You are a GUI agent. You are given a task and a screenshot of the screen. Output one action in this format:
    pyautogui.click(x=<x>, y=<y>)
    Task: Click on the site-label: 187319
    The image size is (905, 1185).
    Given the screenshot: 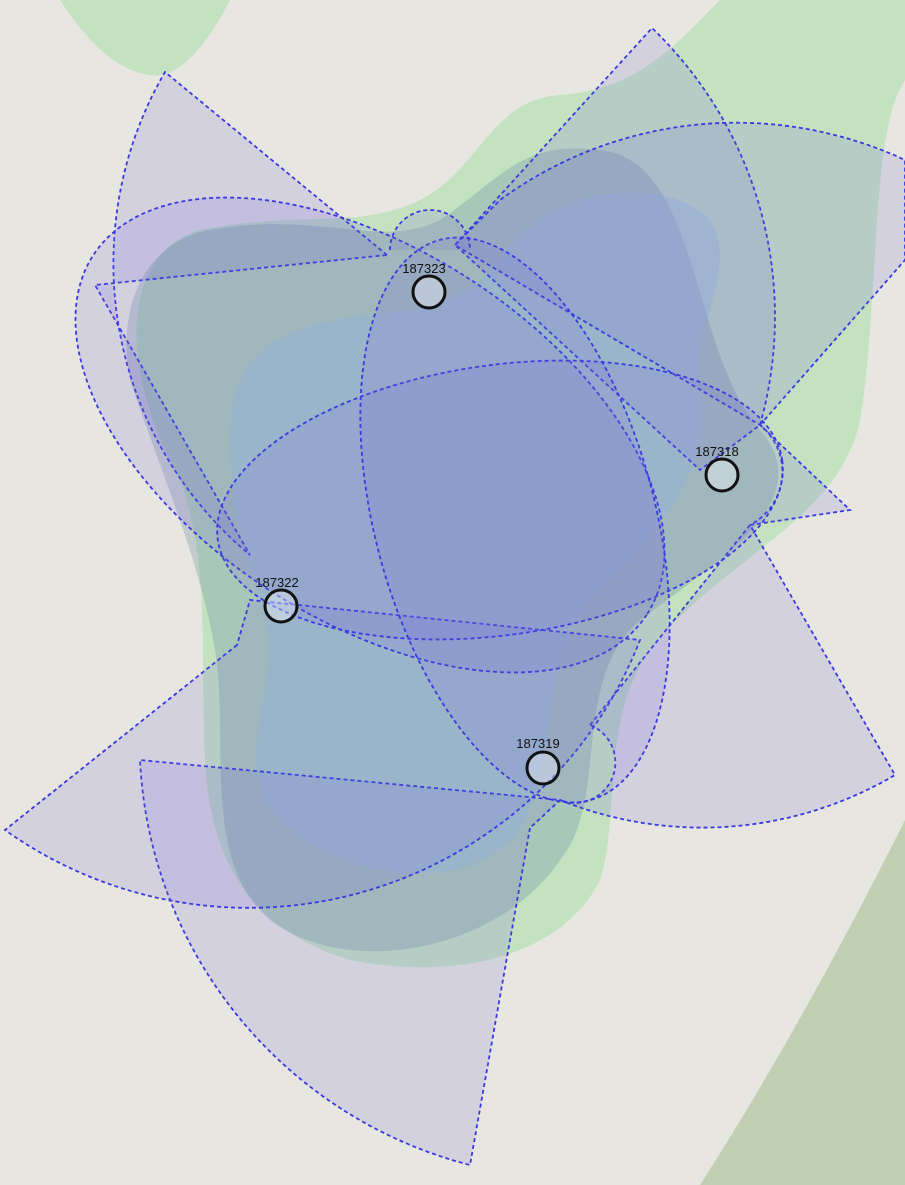 What is the action you would take?
    pyautogui.click(x=537, y=743)
    